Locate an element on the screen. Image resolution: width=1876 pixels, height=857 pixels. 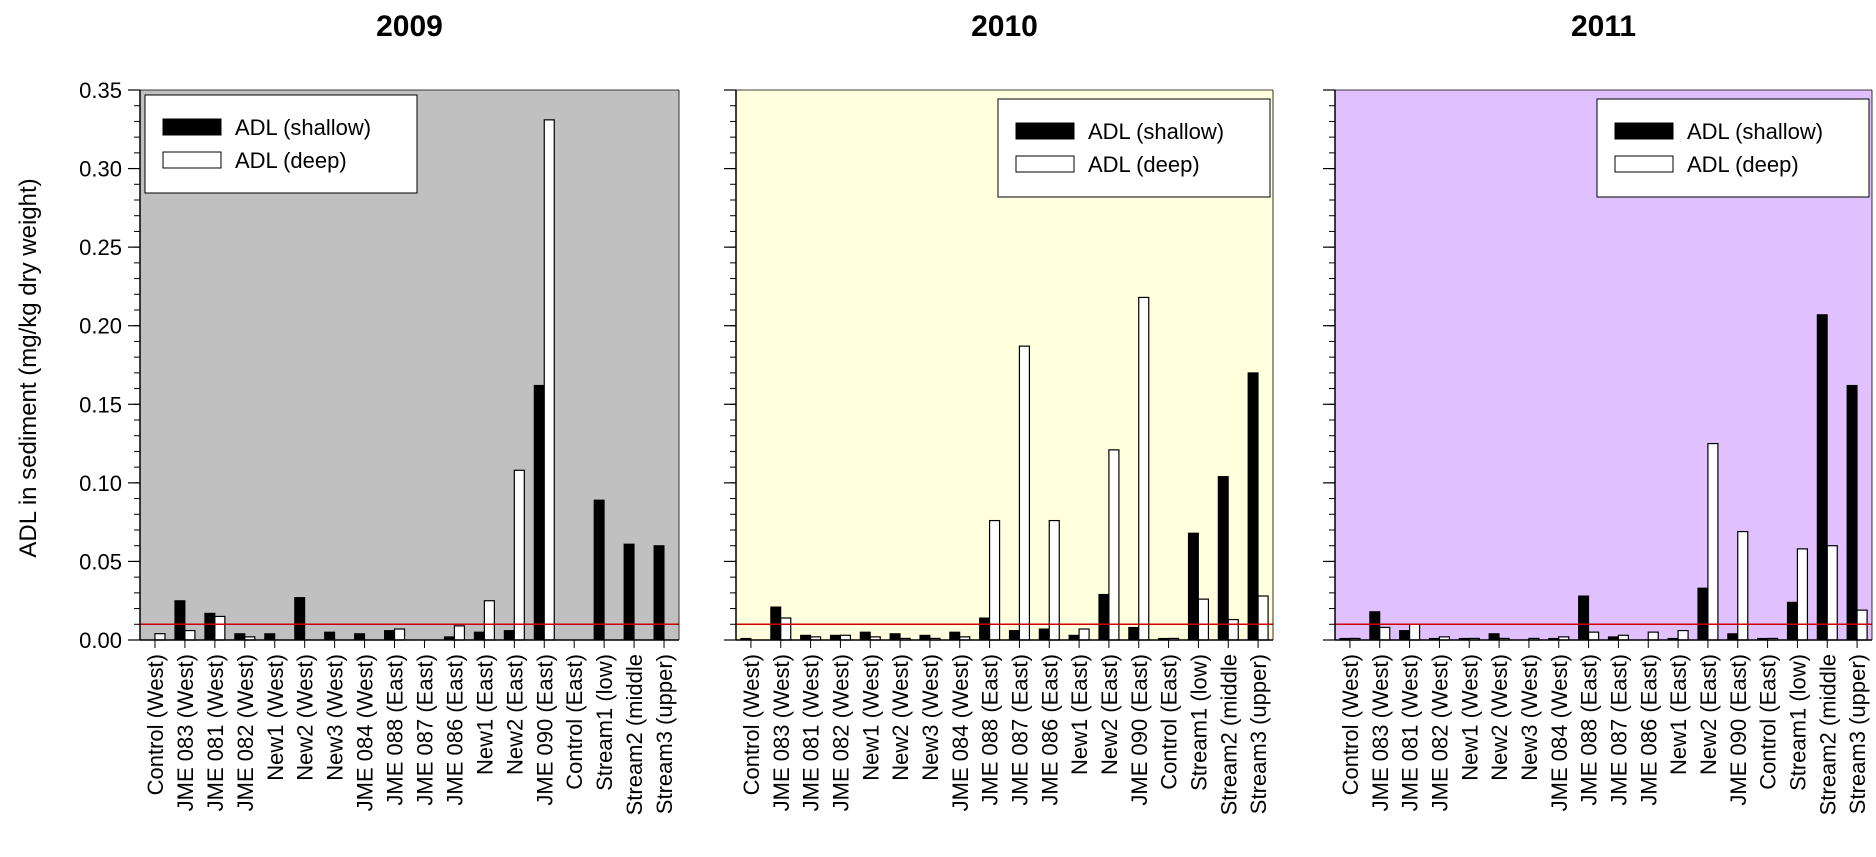
chart-title: 2011 is located at coordinates (1603, 26).